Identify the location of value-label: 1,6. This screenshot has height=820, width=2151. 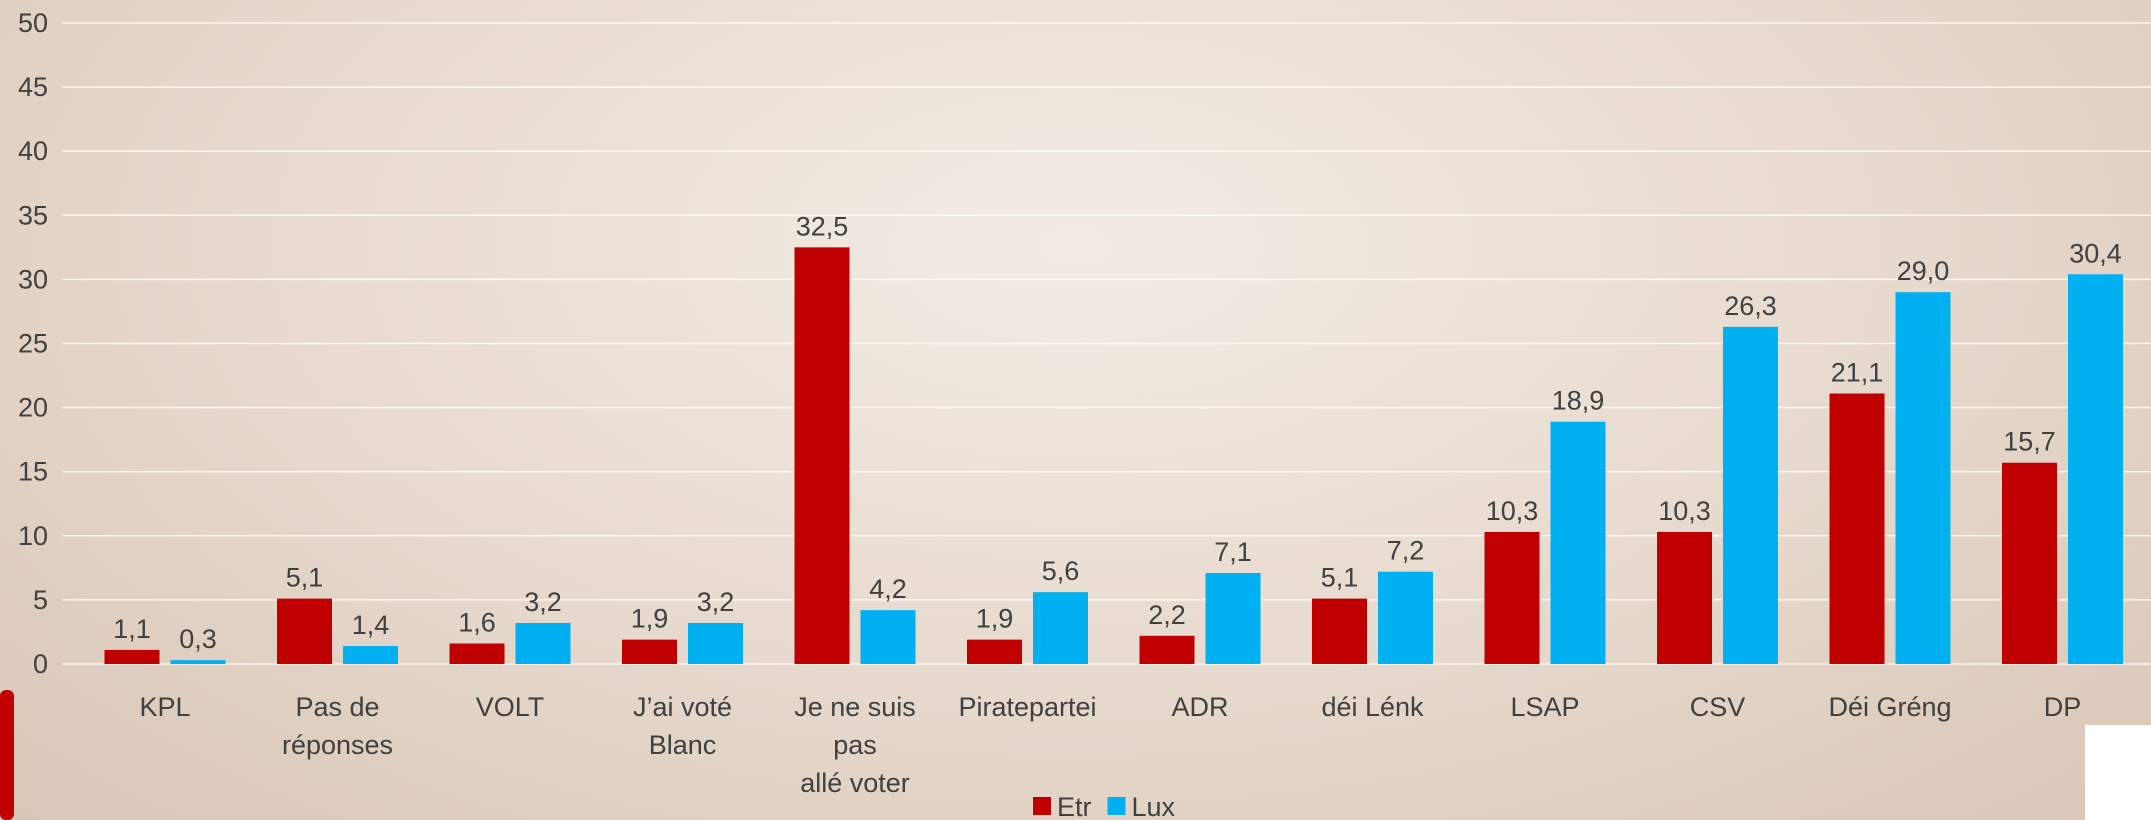
(477, 622).